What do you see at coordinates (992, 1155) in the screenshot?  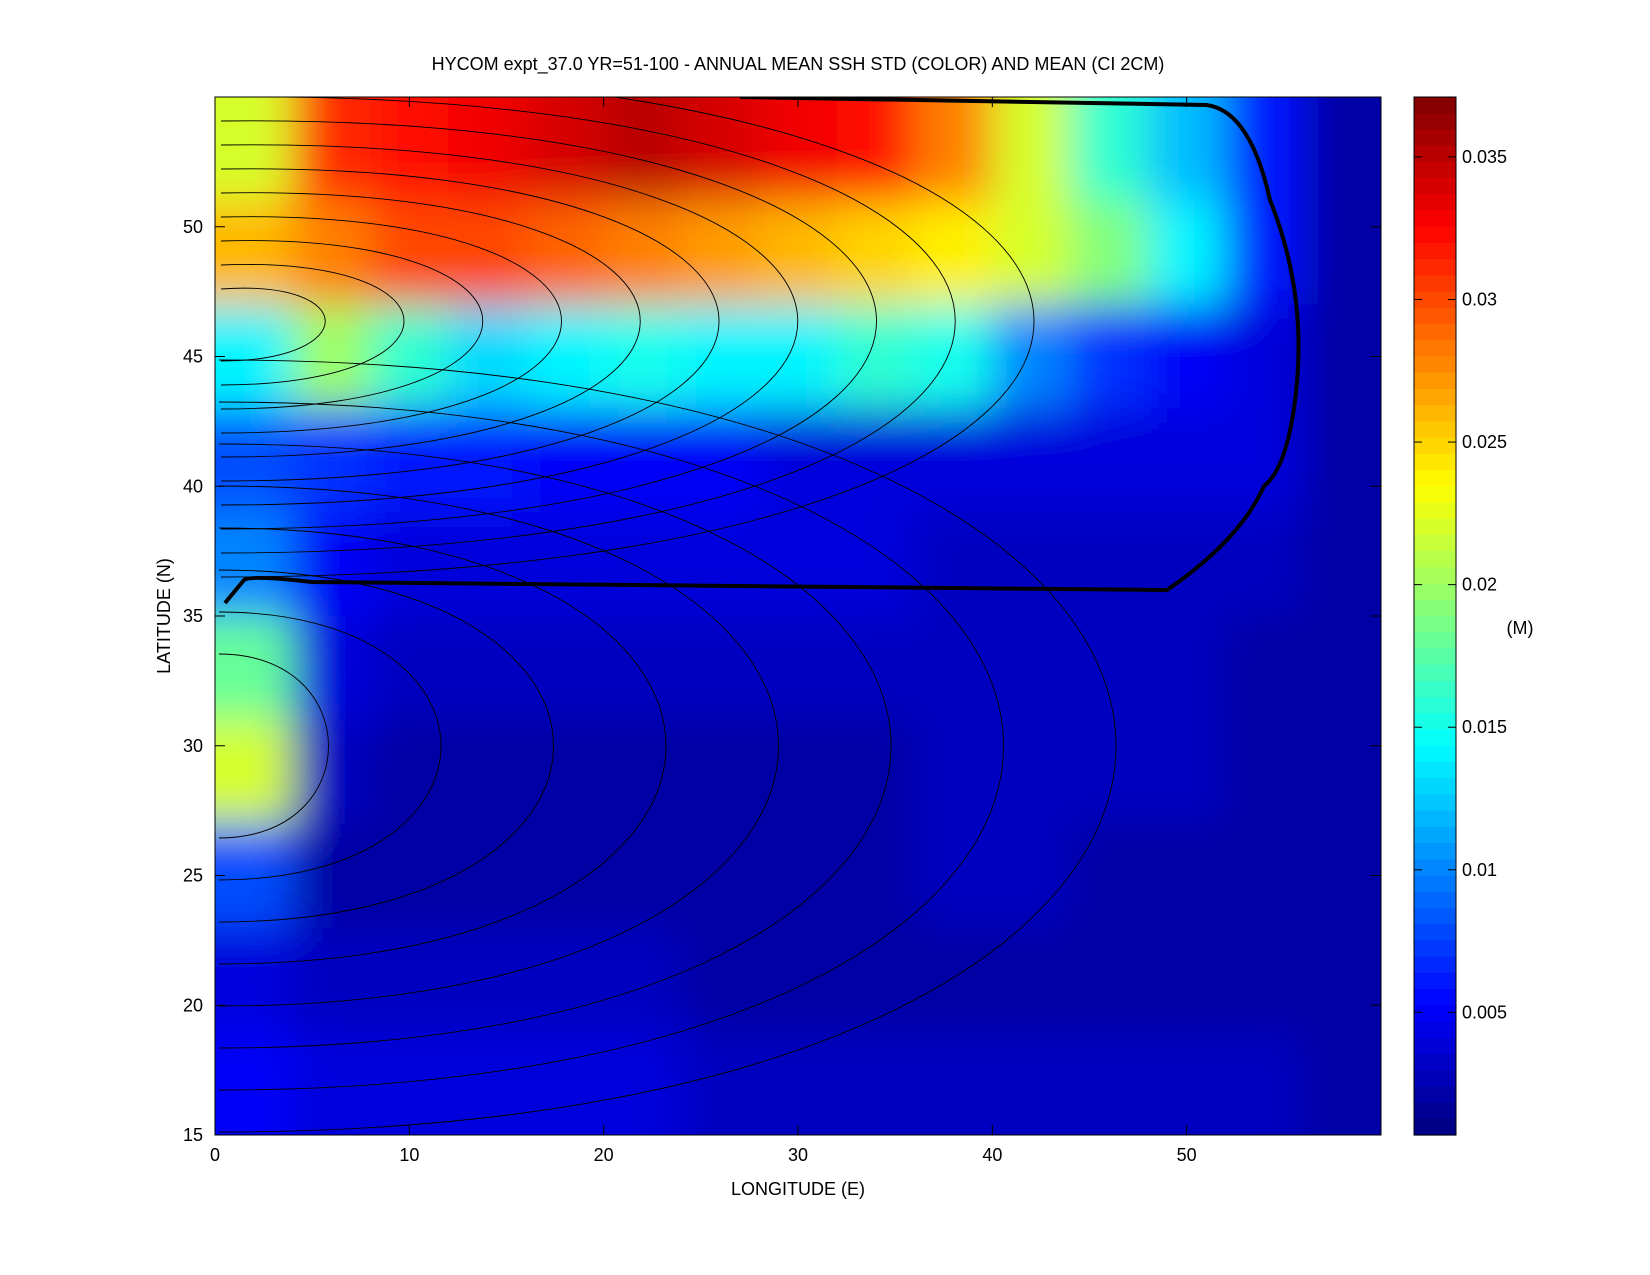 I see `x-tick-label: 40` at bounding box center [992, 1155].